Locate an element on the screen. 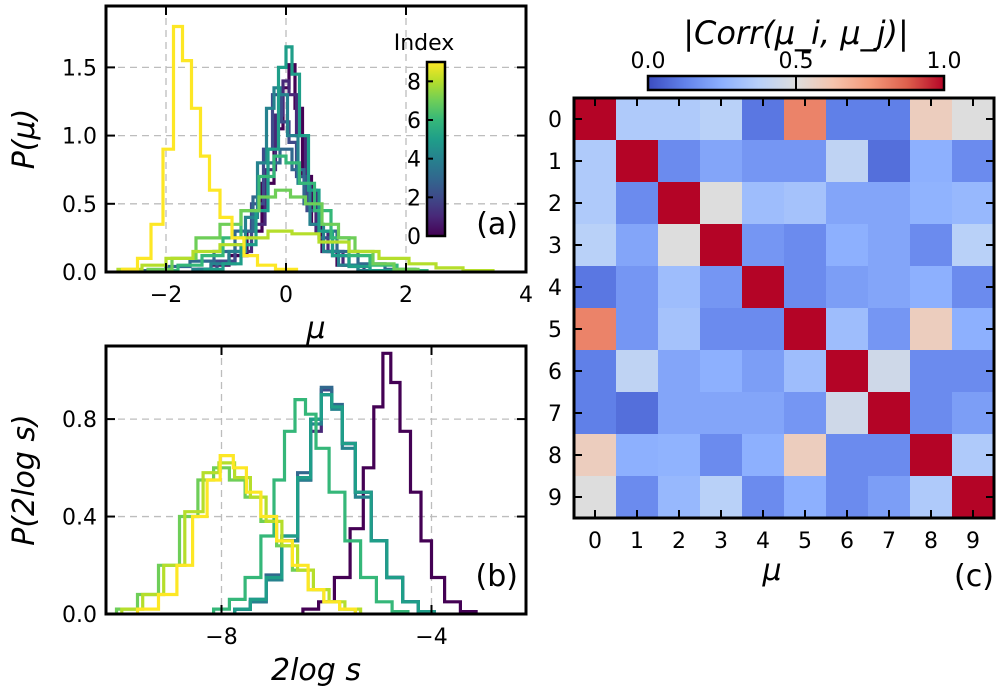 This screenshot has height=697, width=996. heatmap-x-tick-label: 8 is located at coordinates (931, 541).